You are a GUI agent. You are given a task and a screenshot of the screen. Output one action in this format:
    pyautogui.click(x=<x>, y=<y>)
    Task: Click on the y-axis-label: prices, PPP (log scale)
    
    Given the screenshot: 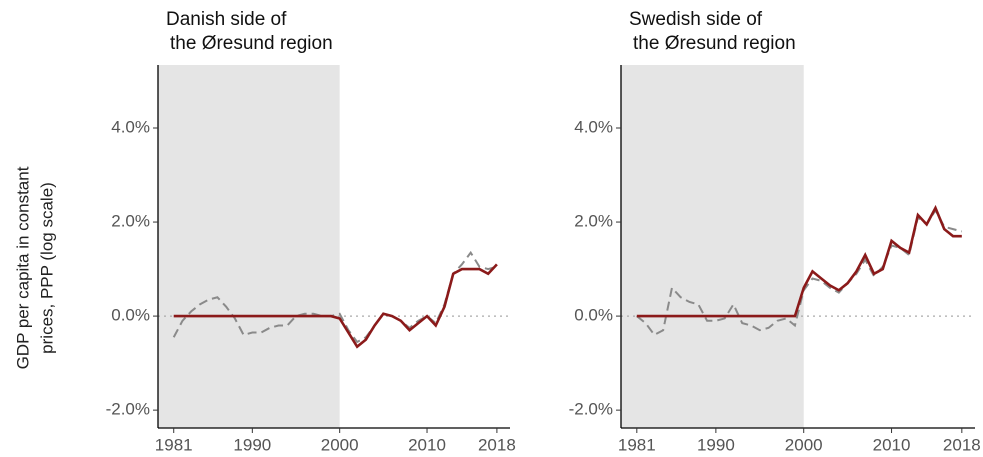 What is the action you would take?
    pyautogui.click(x=46, y=268)
    